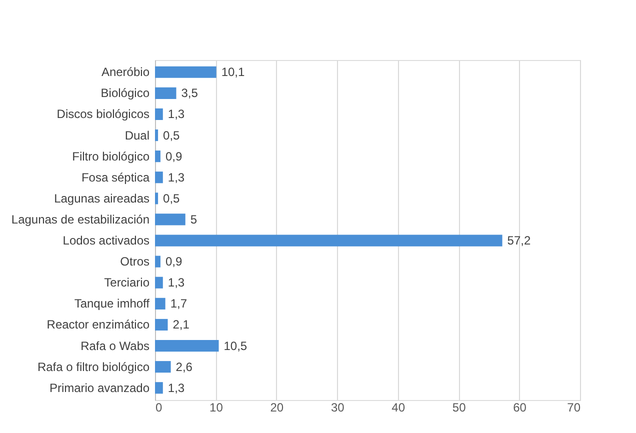 The height and width of the screenshot is (433, 636). What do you see at coordinates (217, 407) in the screenshot?
I see `x-tick-label: 10` at bounding box center [217, 407].